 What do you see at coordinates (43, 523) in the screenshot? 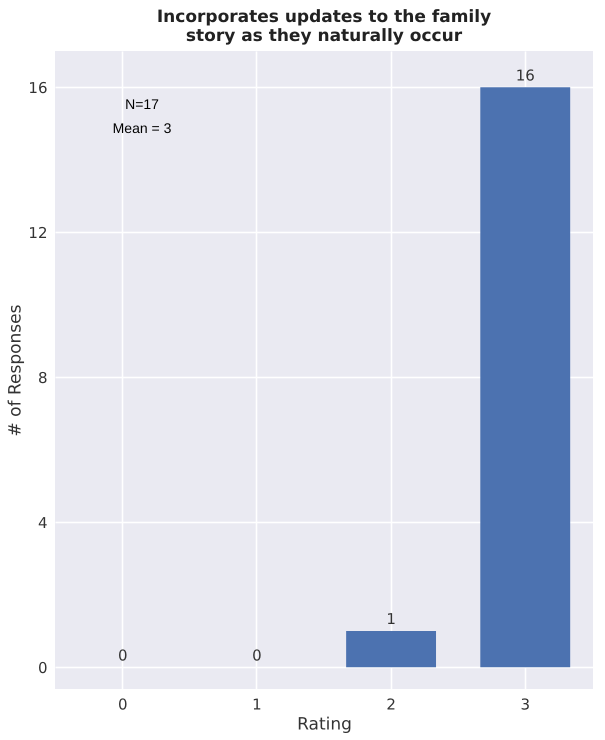
I see `y-tick-label: 4` at bounding box center [43, 523].